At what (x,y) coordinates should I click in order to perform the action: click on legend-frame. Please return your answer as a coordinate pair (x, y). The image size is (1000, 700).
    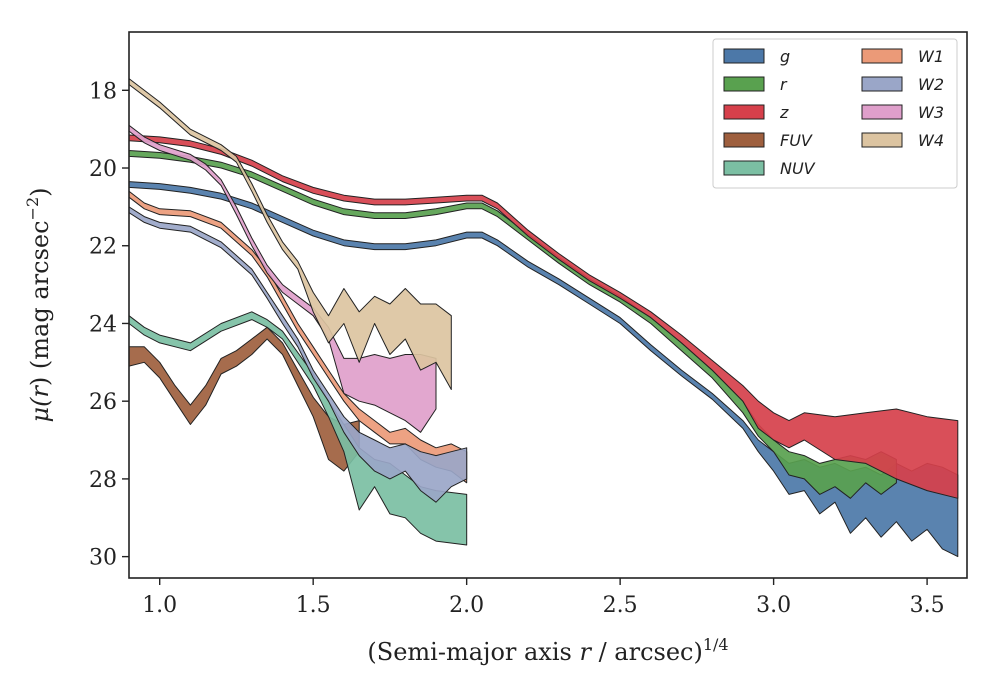
    Looking at the image, I should click on (835, 113).